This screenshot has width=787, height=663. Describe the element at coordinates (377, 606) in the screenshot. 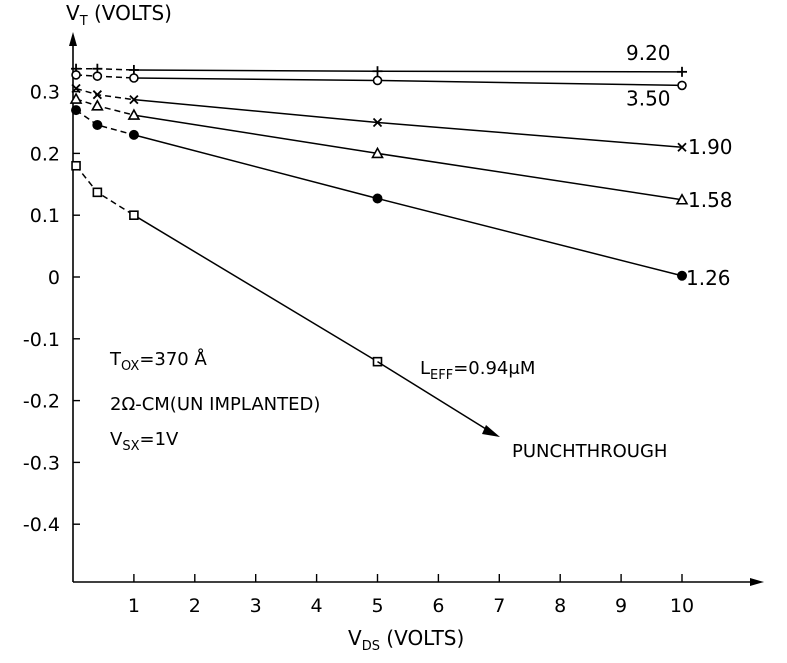

I see `x-tick-label: 5` at that location.